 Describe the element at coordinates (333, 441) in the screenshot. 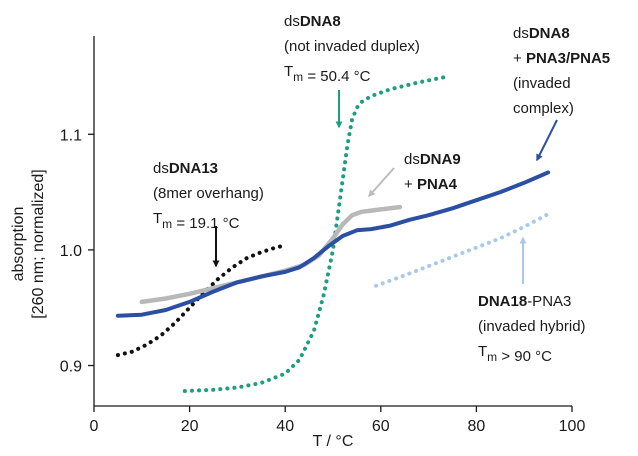

I see `x-axis-label: T / °C` at that location.